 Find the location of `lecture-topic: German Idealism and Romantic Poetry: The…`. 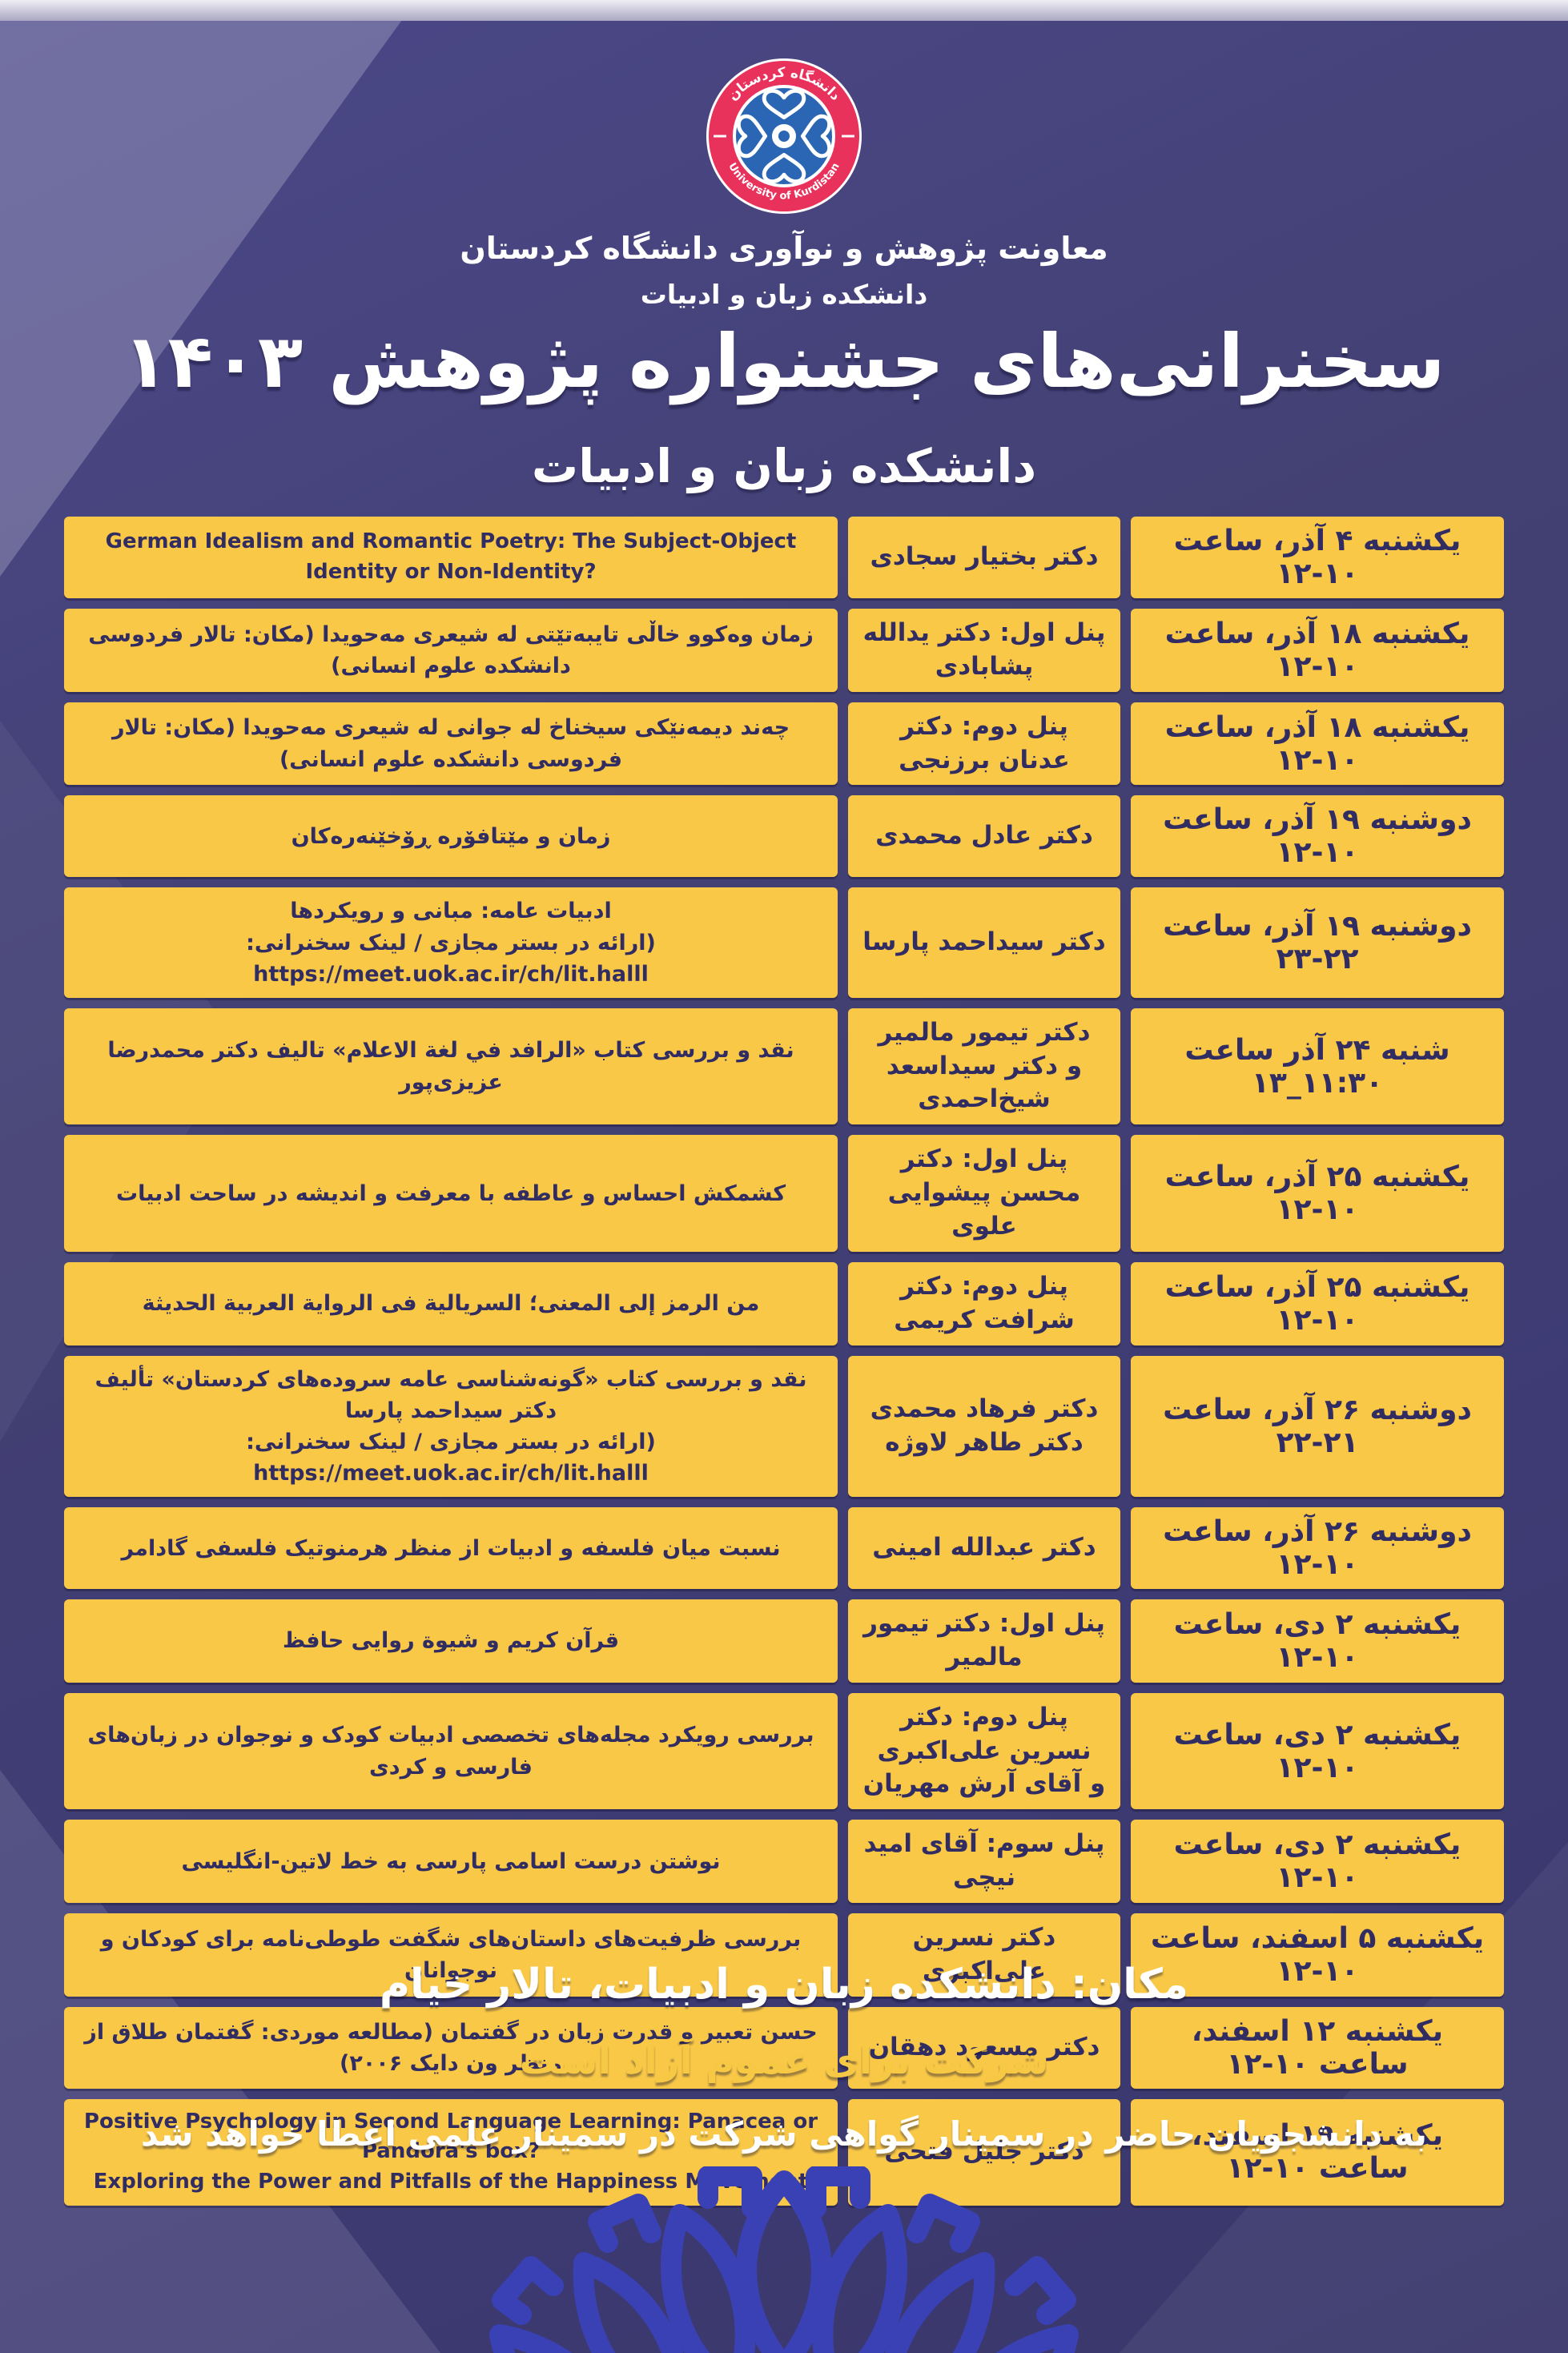

lecture-topic: German Idealism and Romantic Poetry: The… is located at coordinates (451, 557).